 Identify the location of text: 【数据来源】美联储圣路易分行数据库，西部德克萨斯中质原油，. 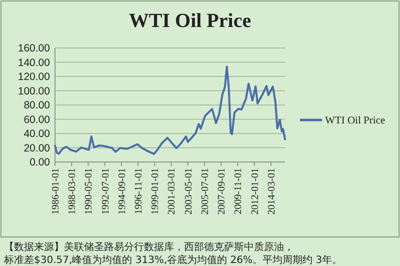
(149, 247).